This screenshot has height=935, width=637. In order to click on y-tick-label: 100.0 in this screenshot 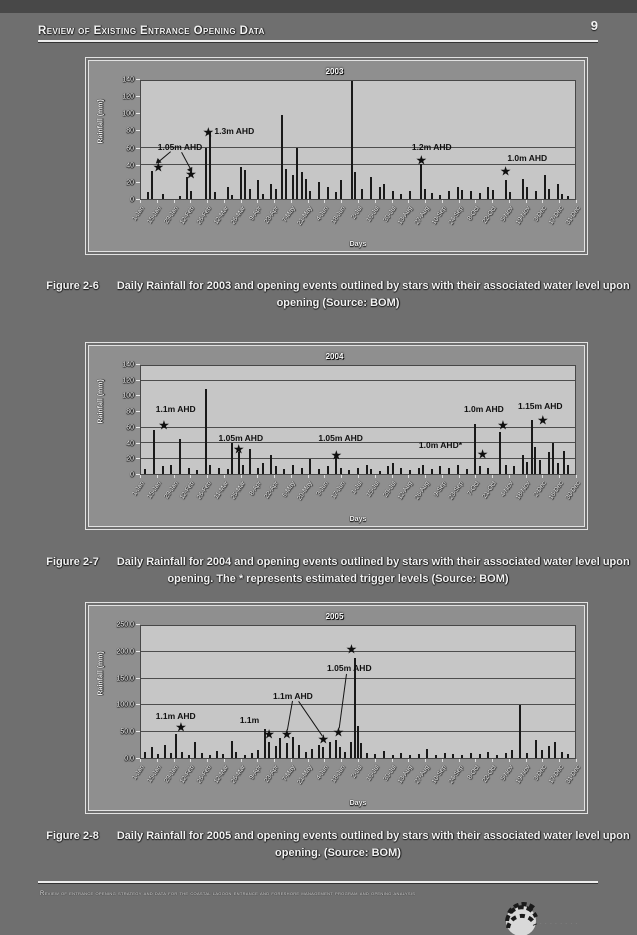, I will do `click(125, 705)`.